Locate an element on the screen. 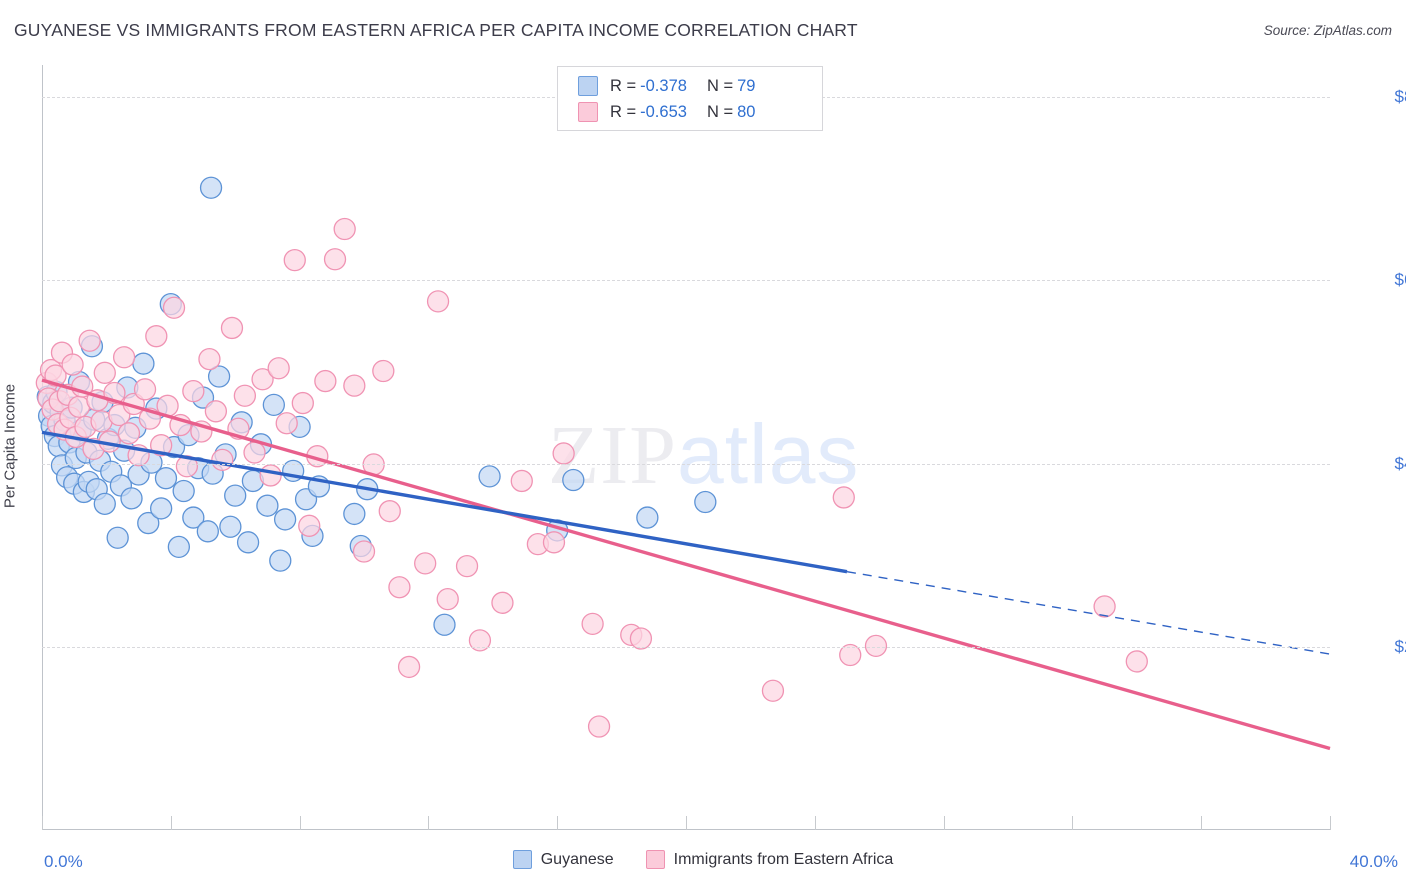 This screenshot has height=892, width=1406. legend-swatch-pink is located at coordinates (588, 112).